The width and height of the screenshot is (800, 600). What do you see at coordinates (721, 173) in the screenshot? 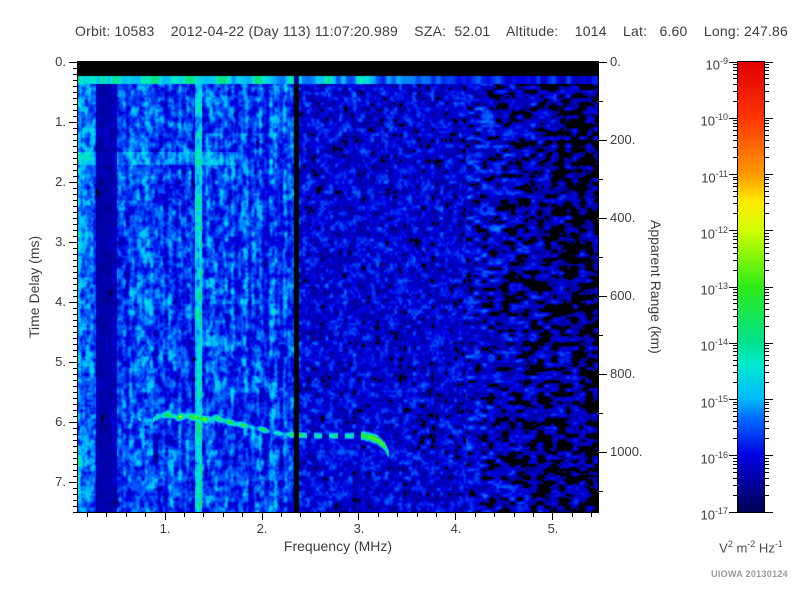
I see `colorbar-exponent: -11` at bounding box center [721, 173].